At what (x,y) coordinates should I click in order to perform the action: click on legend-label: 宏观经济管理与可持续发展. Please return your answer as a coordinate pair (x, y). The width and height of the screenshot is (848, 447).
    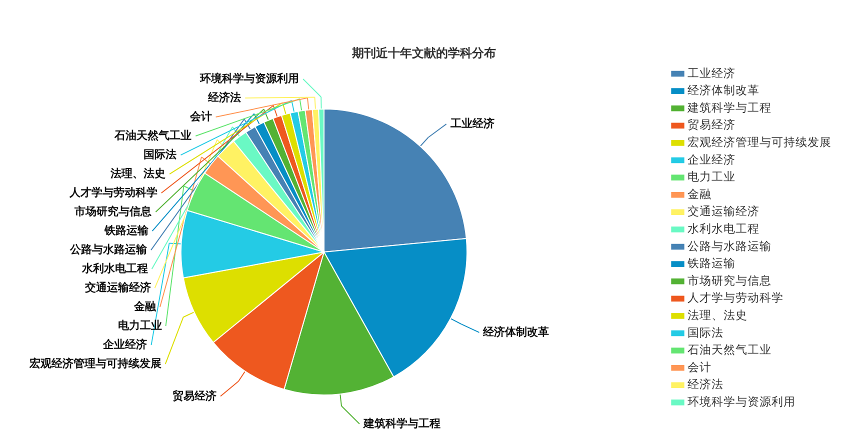
    Looking at the image, I should click on (760, 141).